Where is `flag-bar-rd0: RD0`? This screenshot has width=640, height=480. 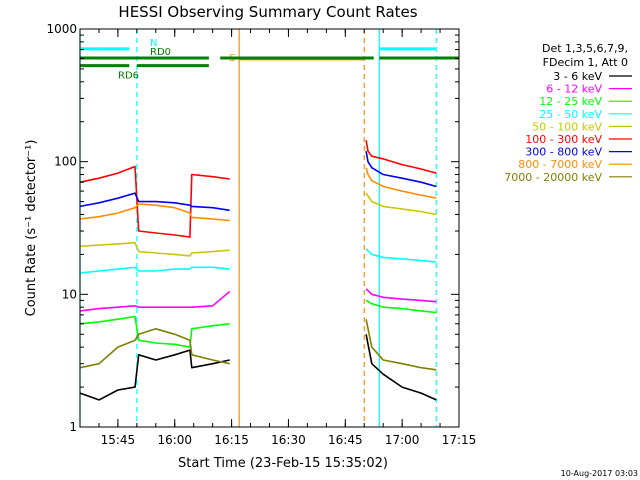
flag-bar-rd0: RD0 is located at coordinates (269, 53).